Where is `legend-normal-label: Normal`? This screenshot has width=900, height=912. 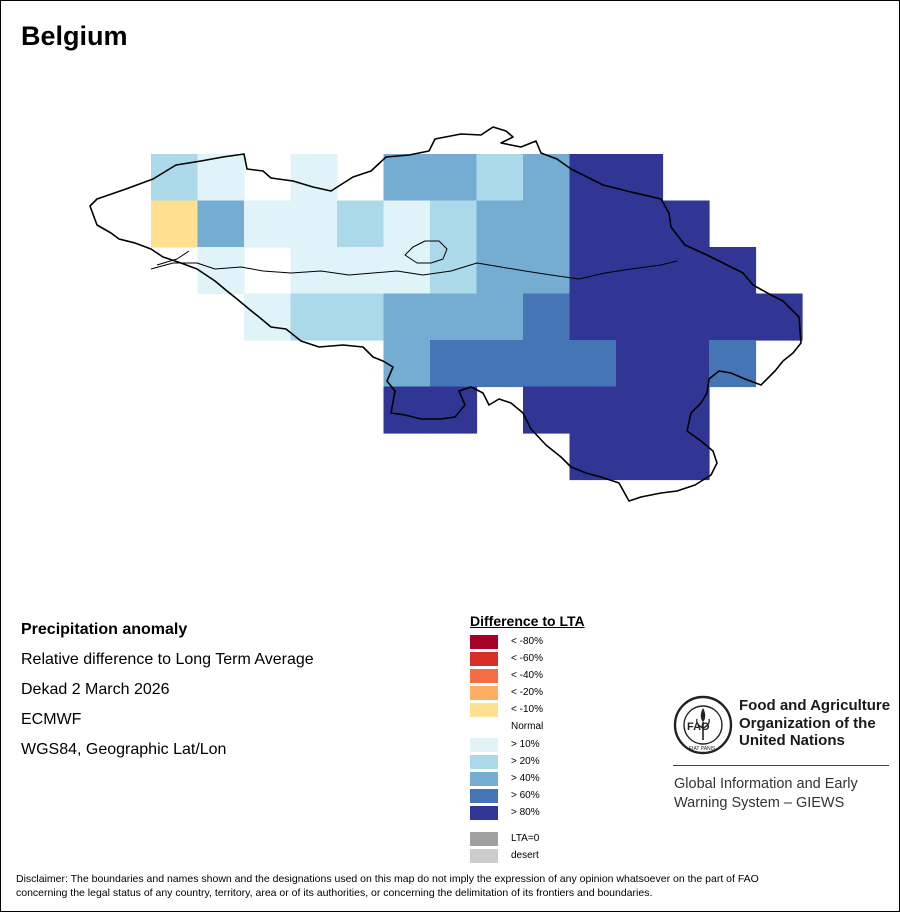
legend-normal-label: Normal is located at coordinates (527, 726).